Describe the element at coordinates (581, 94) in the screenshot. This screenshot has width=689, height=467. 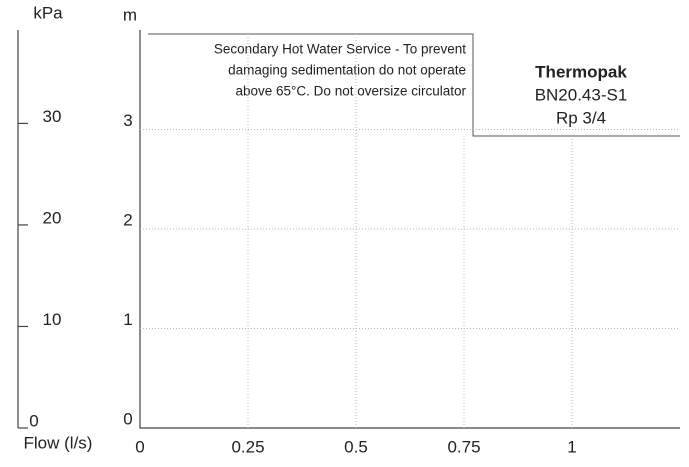
I see `product-model: BN20.43-S1` at that location.